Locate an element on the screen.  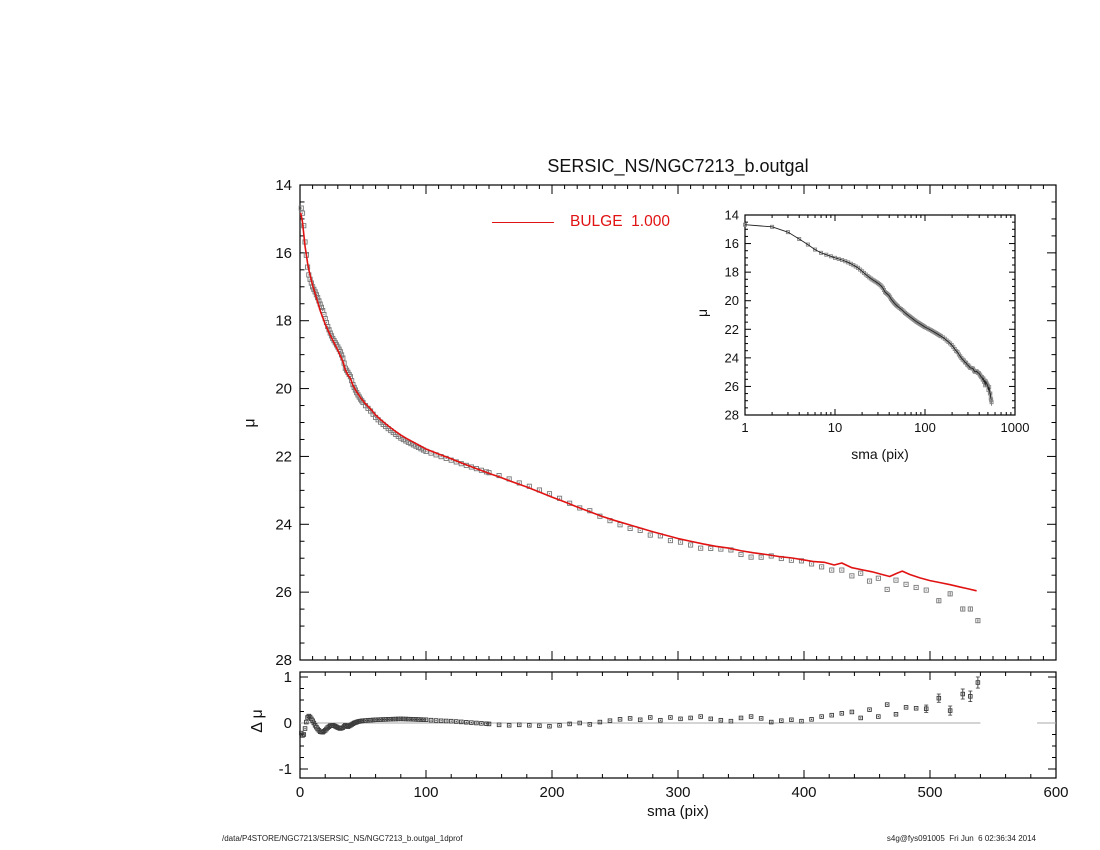
legend-label: BULGE 1.000 is located at coordinates (620, 221).